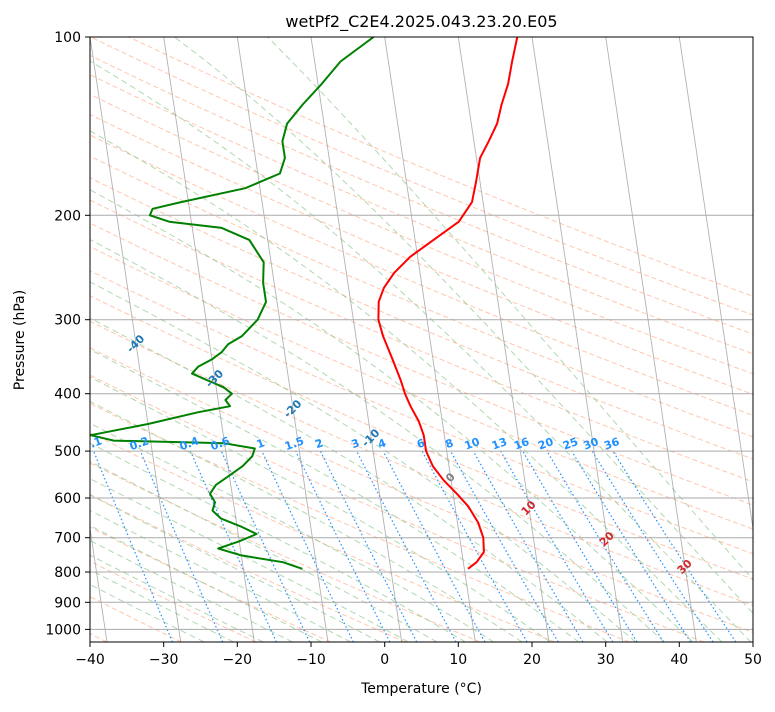 The image size is (775, 712). I want to click on mixing-ratio-label: 0.1, so click(92, 443).